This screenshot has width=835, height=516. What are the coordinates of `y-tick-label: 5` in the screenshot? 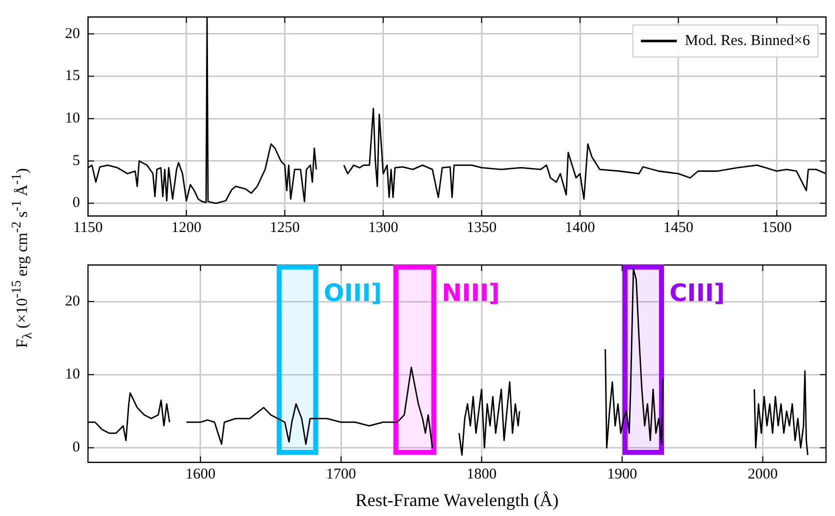 It's located at (76, 160).